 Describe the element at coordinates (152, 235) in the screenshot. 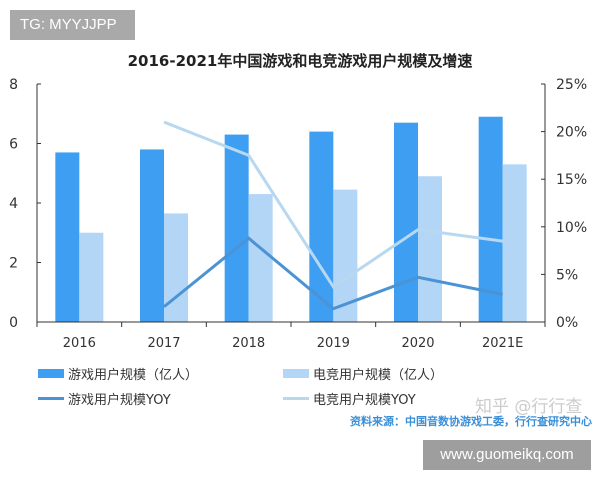

I see `bar-game-2017` at that location.